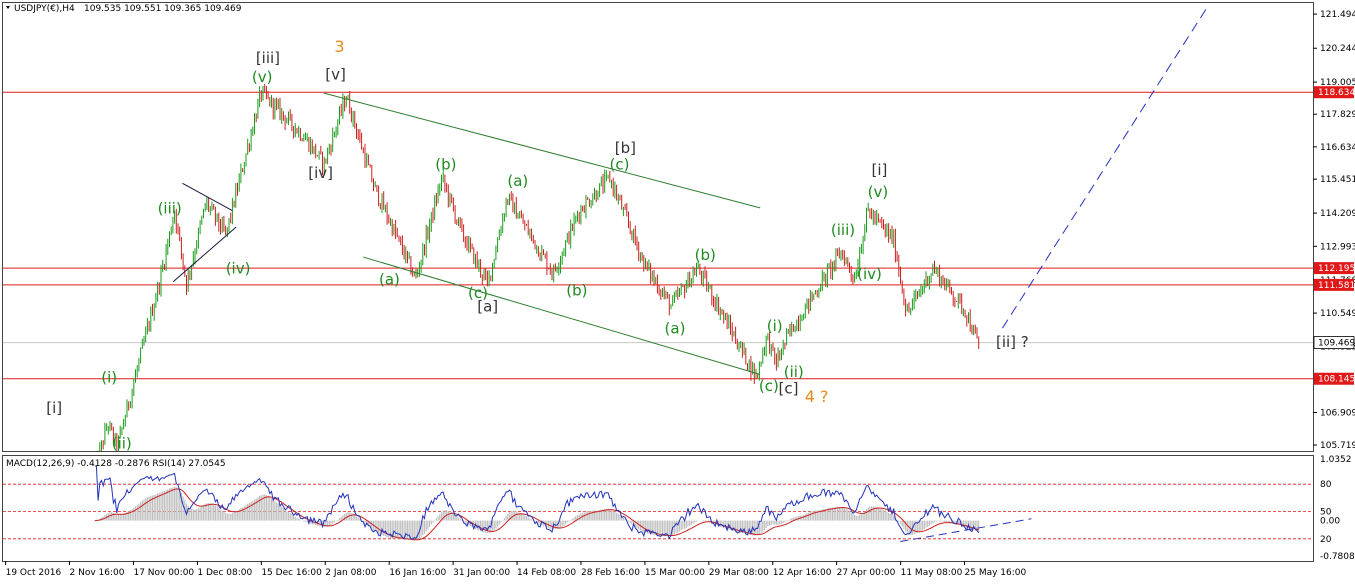 The height and width of the screenshot is (586, 1355). I want to click on oscillator-axis-label: 1.0352, so click(1336, 460).